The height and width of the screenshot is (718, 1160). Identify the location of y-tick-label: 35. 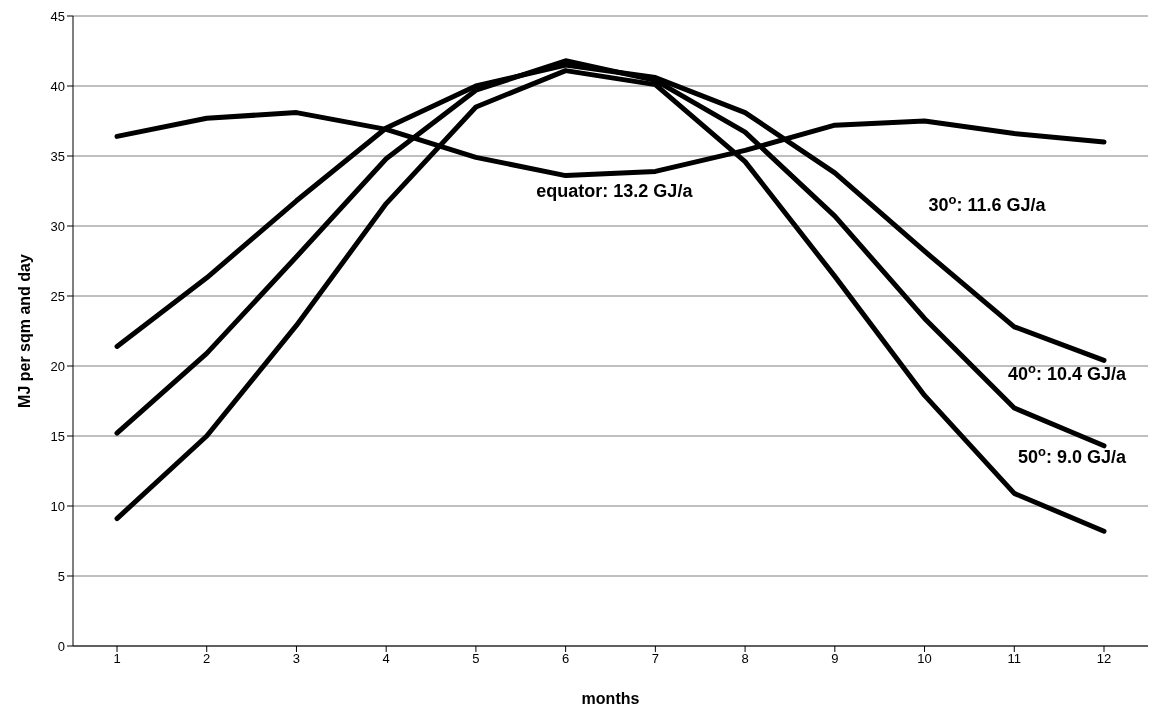
(57, 156).